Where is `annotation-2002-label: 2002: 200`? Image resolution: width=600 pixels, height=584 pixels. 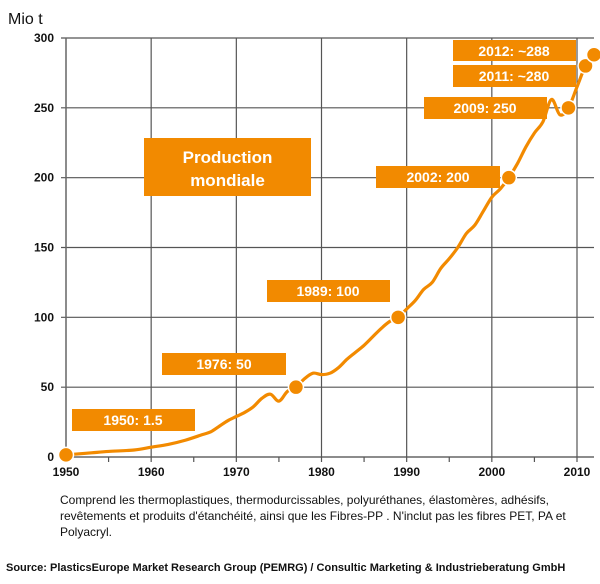 annotation-2002-label: 2002: 200 is located at coordinates (437, 177).